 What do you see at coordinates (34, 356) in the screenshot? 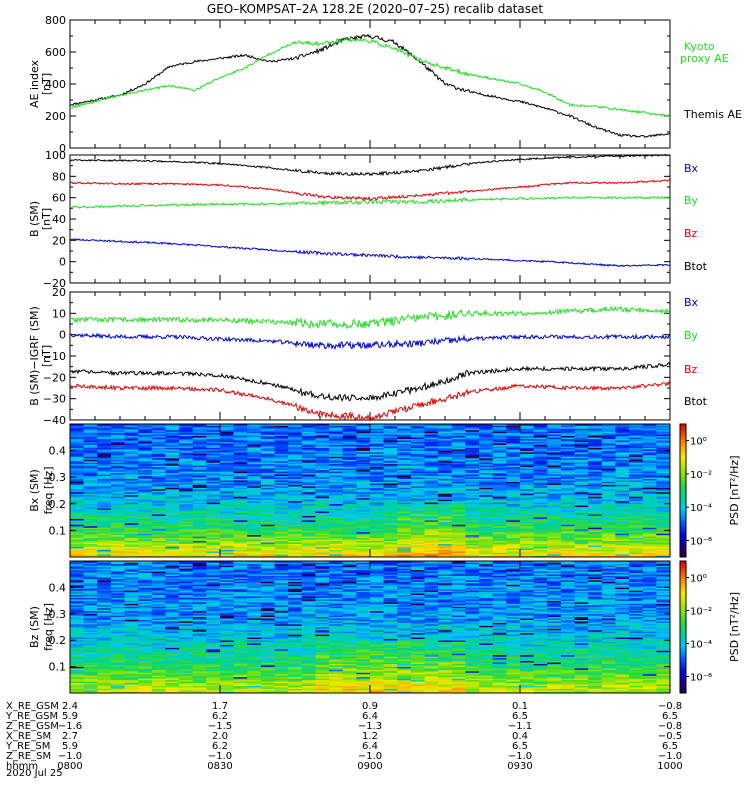
I see `y-axis-label: B (SM)−IGRF (SM)` at bounding box center [34, 356].